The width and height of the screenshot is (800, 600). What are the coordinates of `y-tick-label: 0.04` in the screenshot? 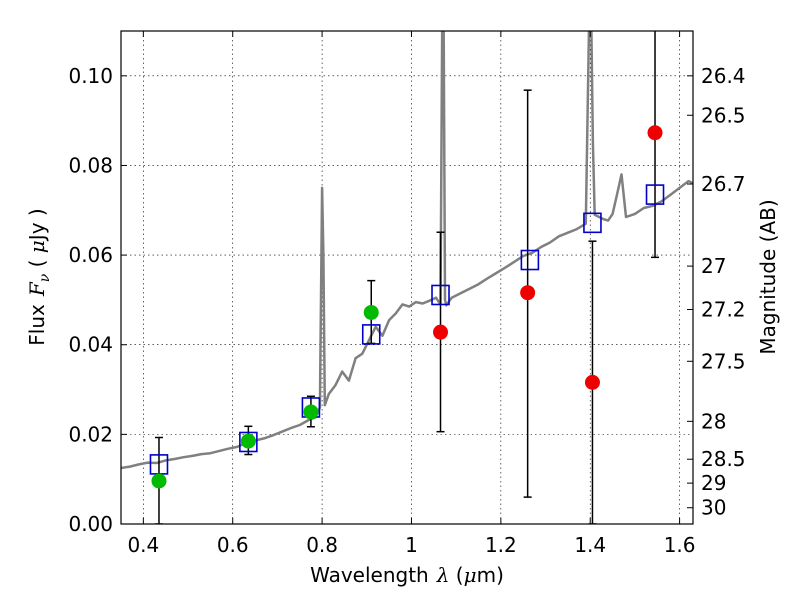 It's located at (90, 345).